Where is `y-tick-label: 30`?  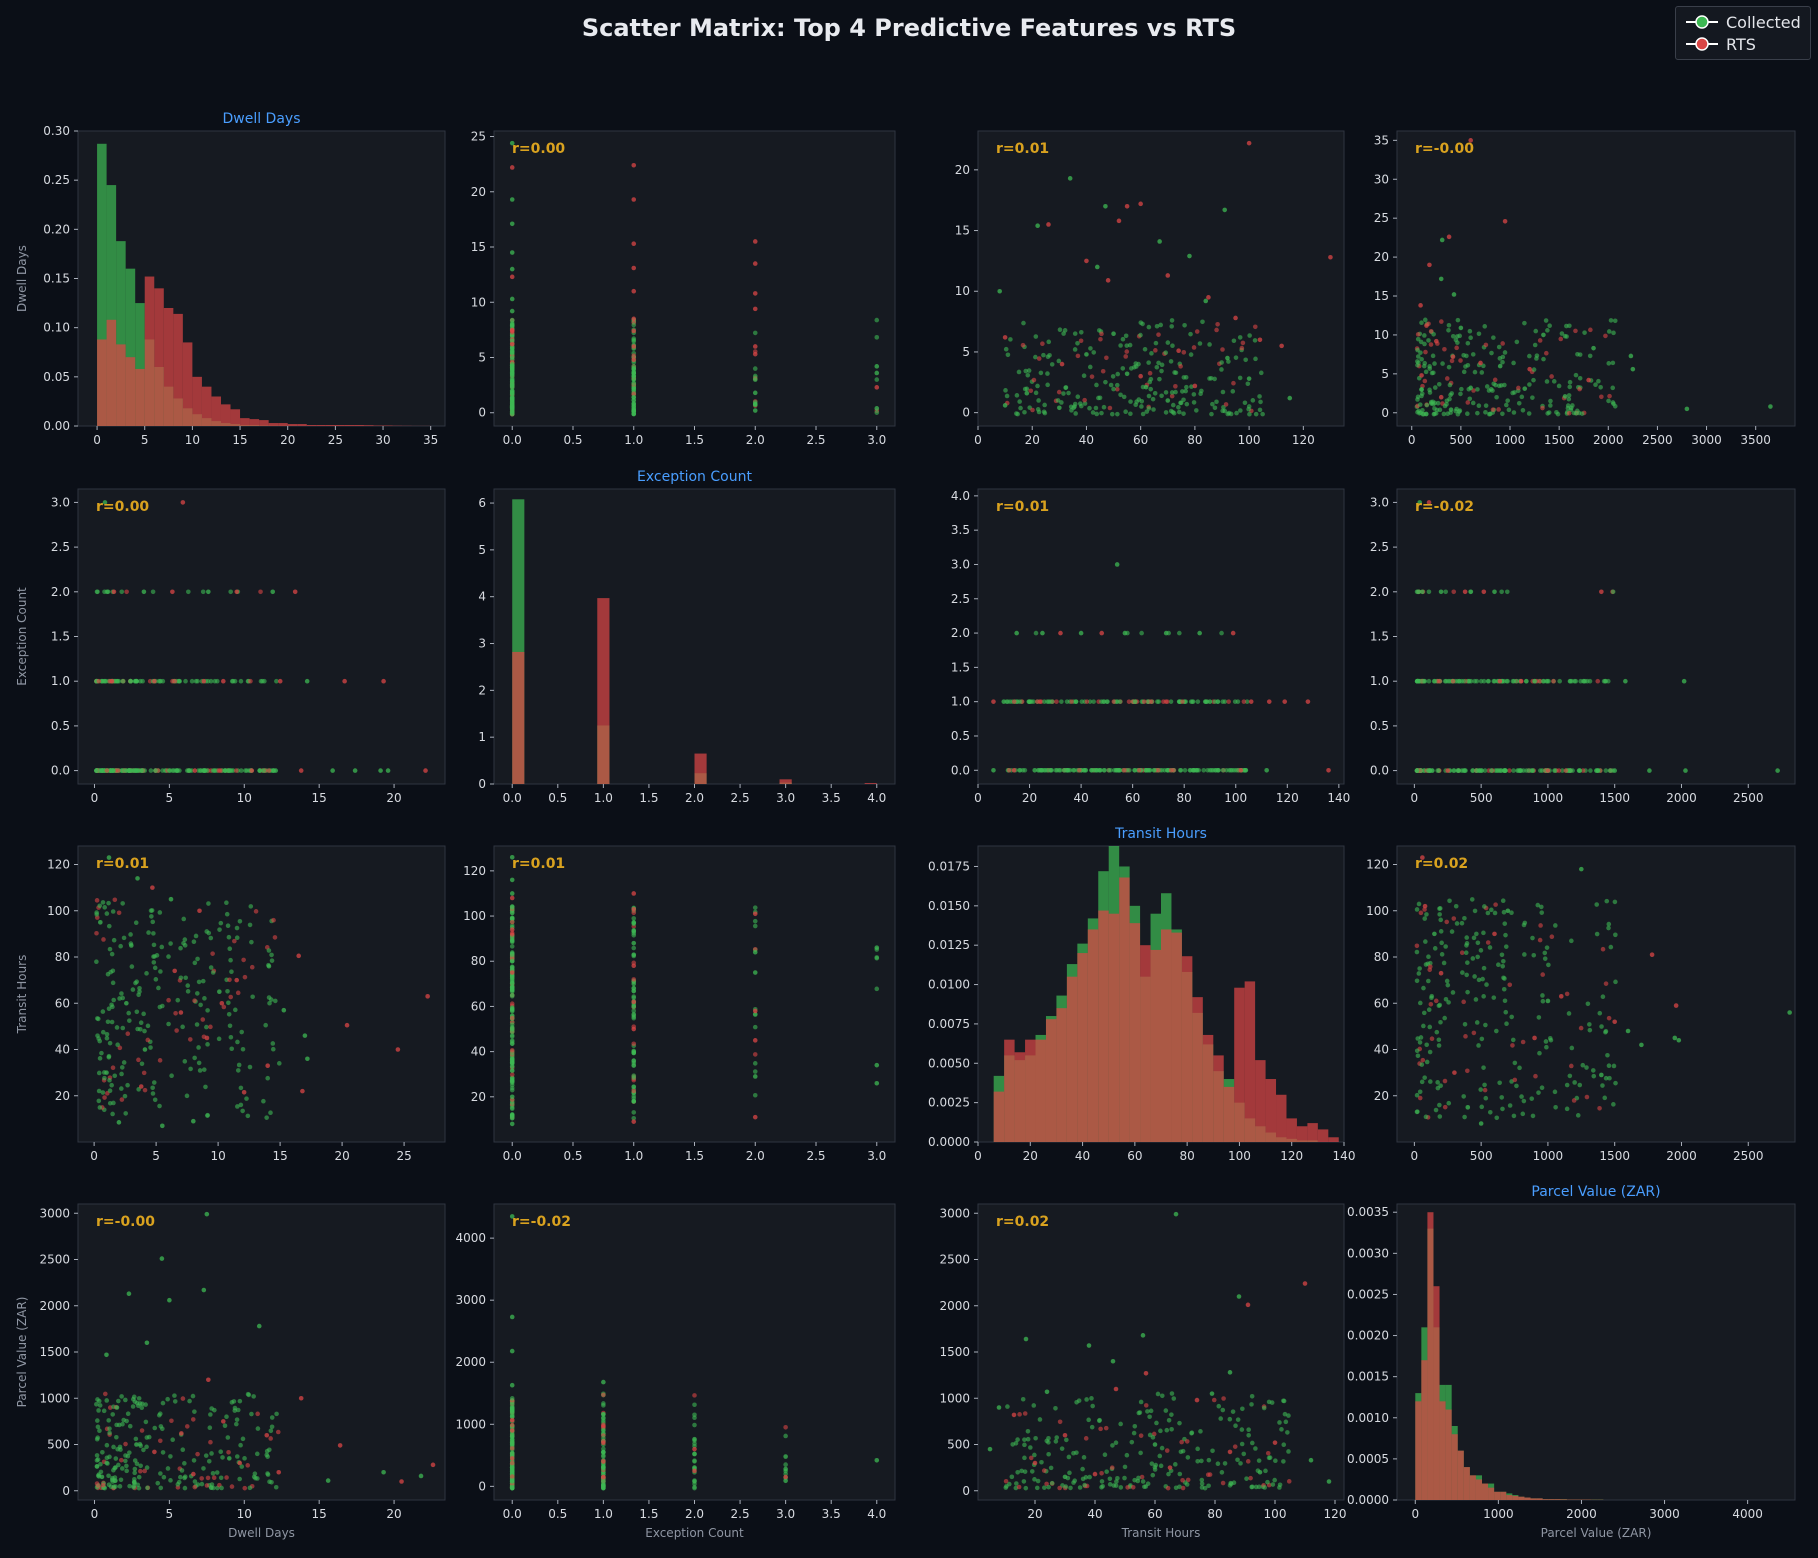
y-tick-label: 30 is located at coordinates (1381, 179).